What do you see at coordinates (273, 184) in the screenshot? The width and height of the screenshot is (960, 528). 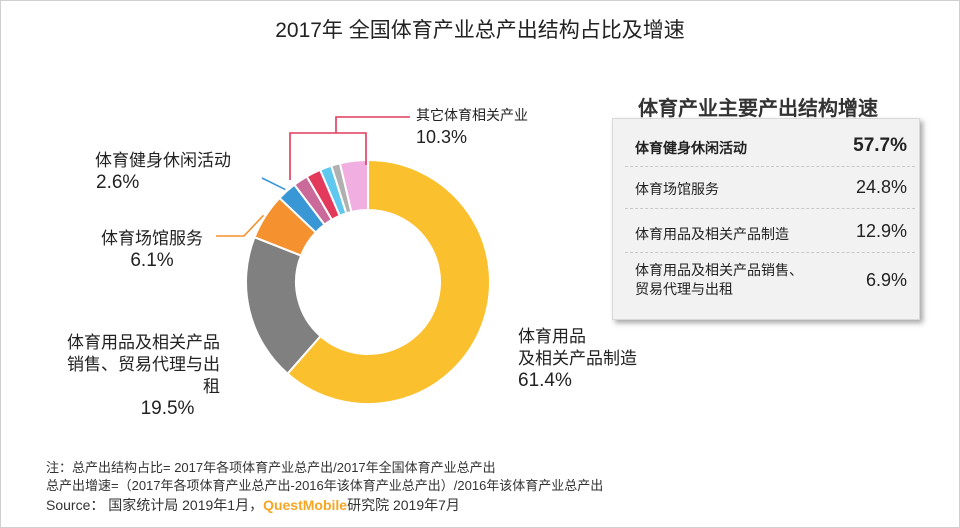 I see `leader-line-fitness` at bounding box center [273, 184].